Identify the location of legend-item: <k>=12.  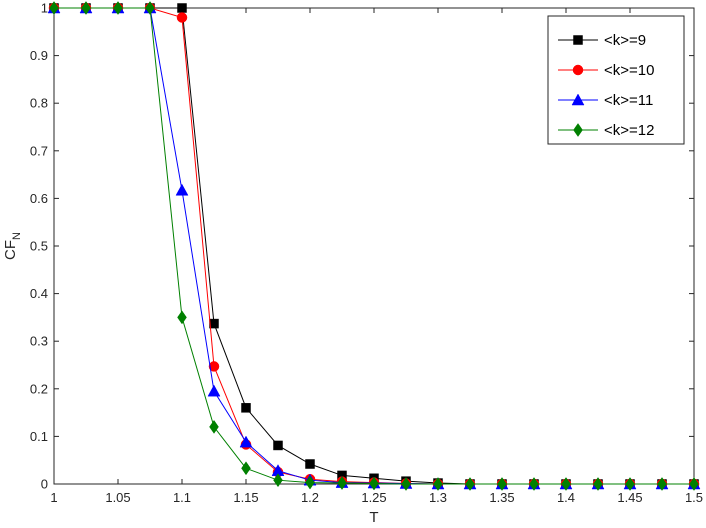
(606, 130).